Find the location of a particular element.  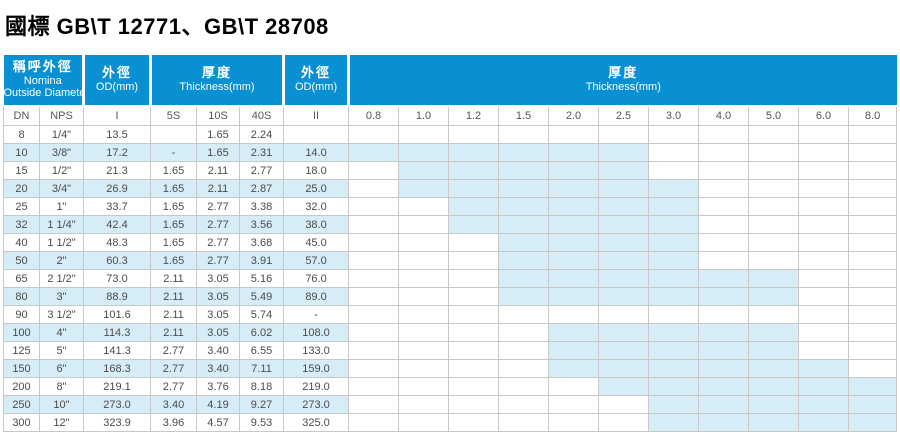

sch5s-cell: 2.77 is located at coordinates (173, 386).